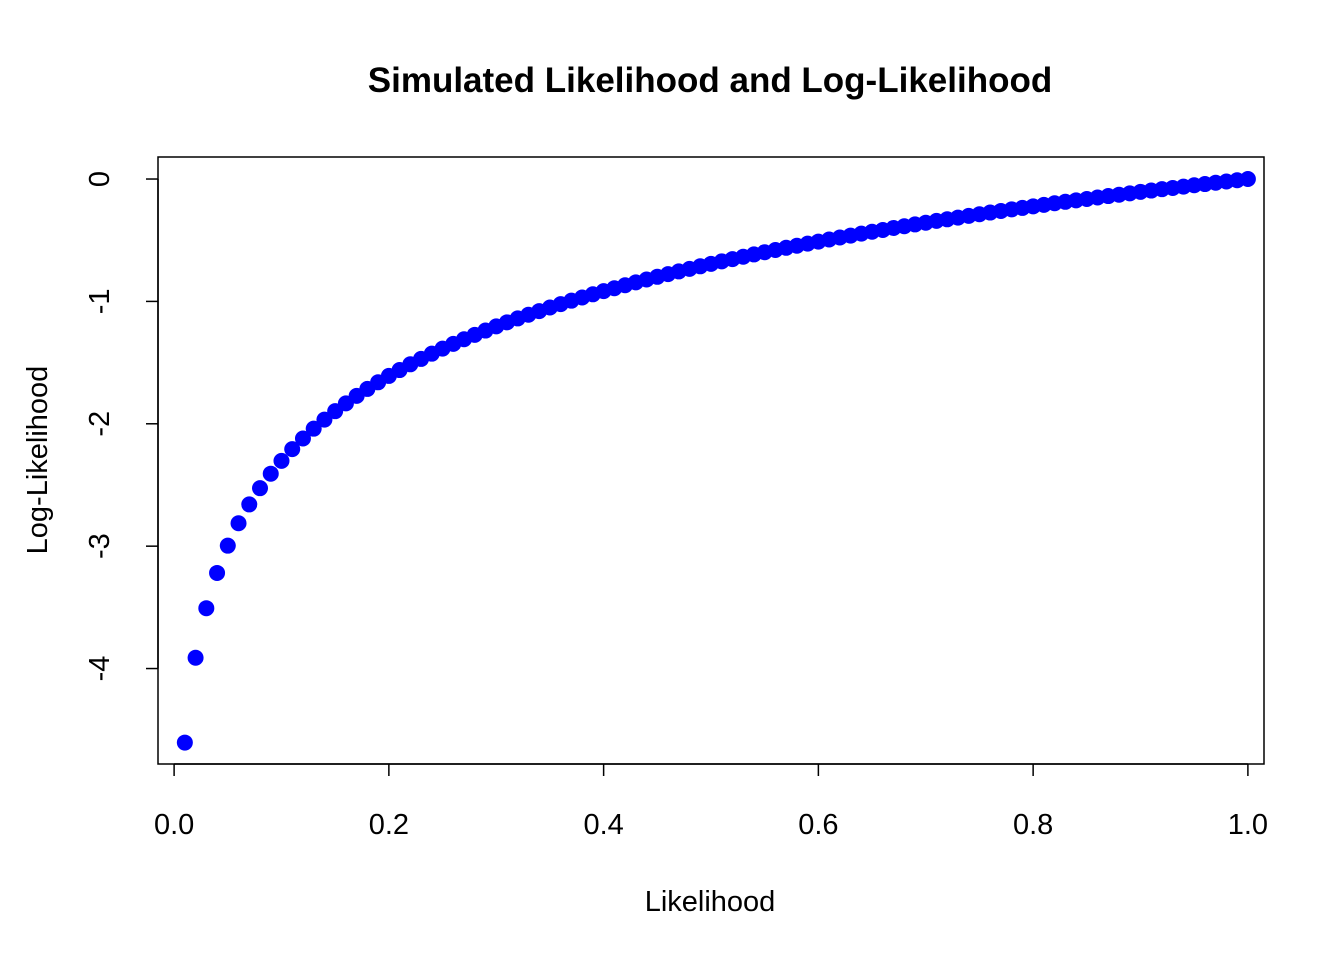  What do you see at coordinates (100, 669) in the screenshot?
I see `y-tick-label: -4` at bounding box center [100, 669].